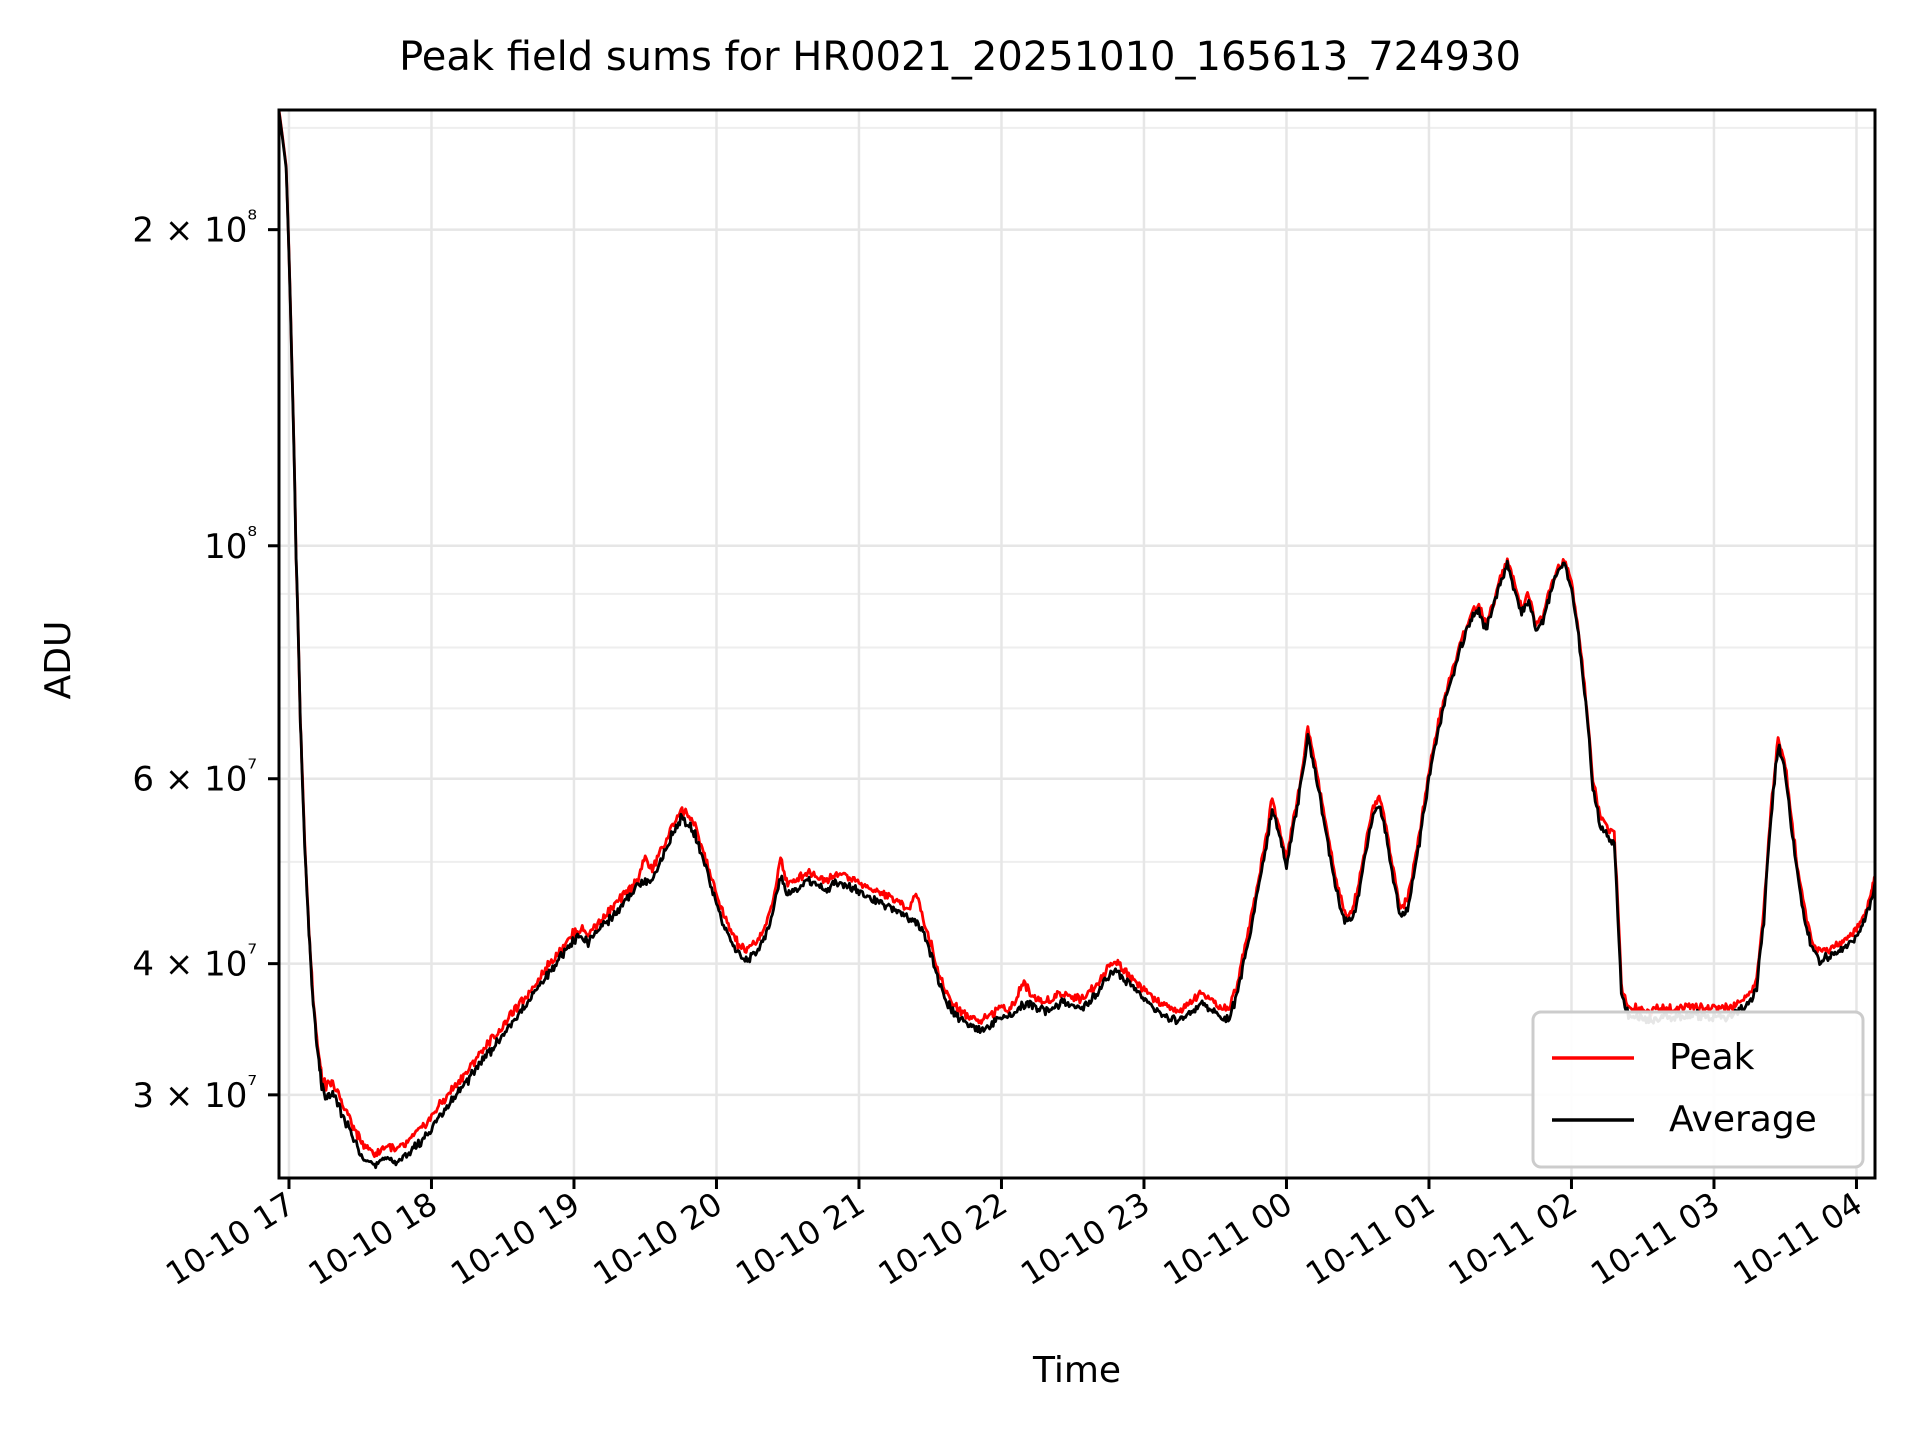  I want to click on x-axis-label: Time, so click(1076, 1370).